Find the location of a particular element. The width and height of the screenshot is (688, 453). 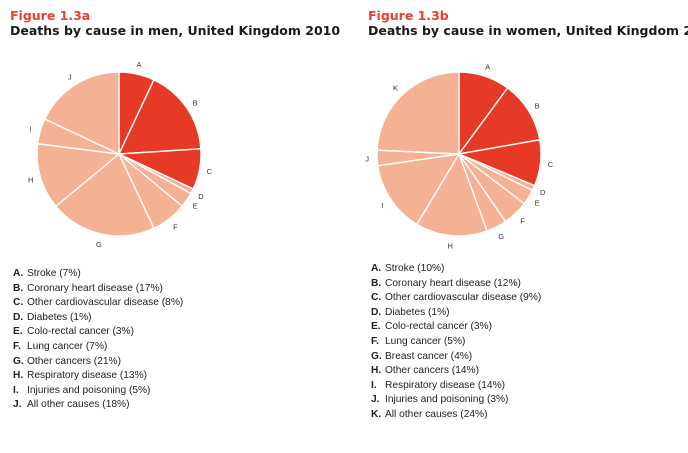

legend-text: Respiratory disease (14%) is located at coordinates (445, 385).